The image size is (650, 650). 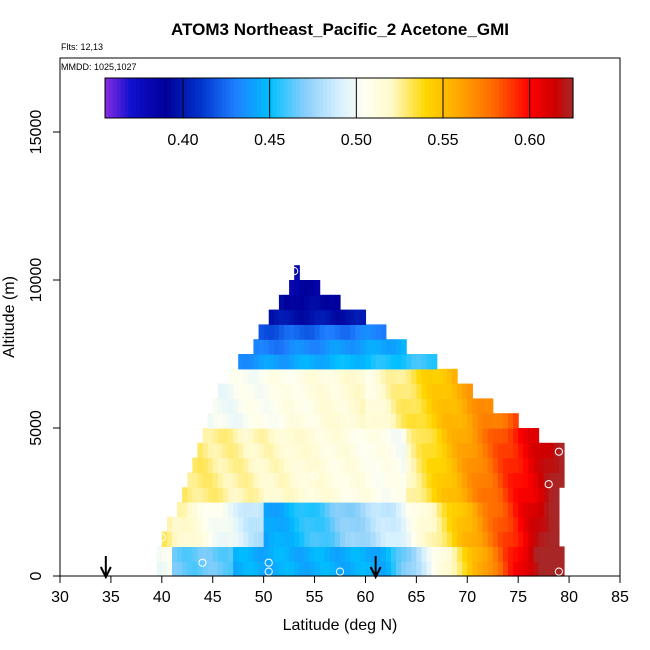 What do you see at coordinates (340, 625) in the screenshot?
I see `x-axis-label: Latitude (deg N)` at bounding box center [340, 625].